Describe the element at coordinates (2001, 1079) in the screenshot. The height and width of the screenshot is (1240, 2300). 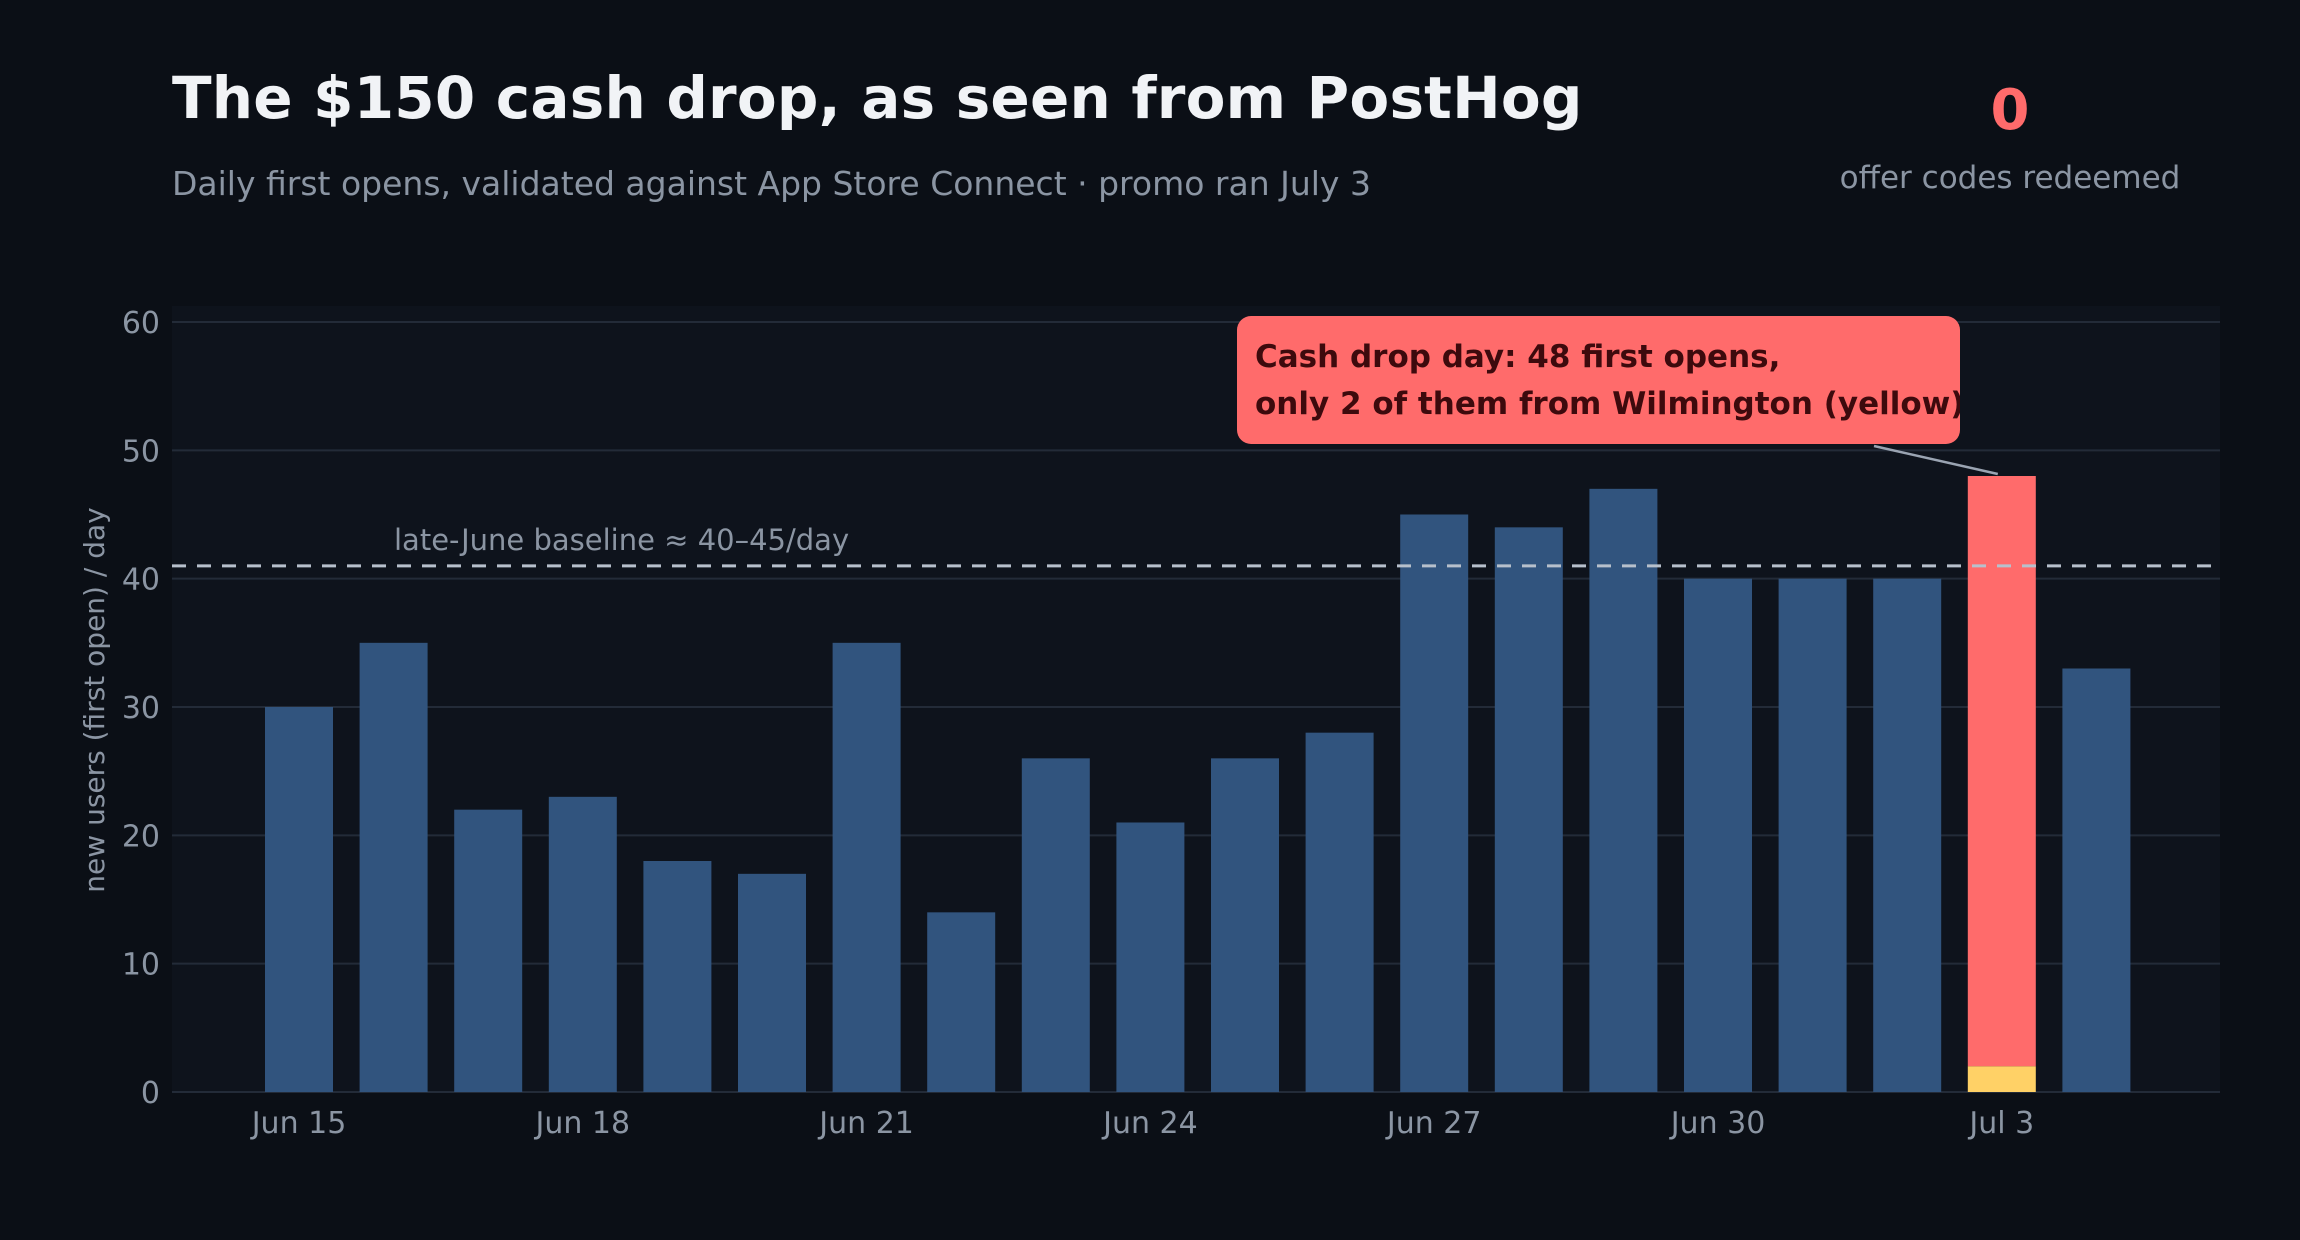
I see `bar-wilmington-segment` at that location.